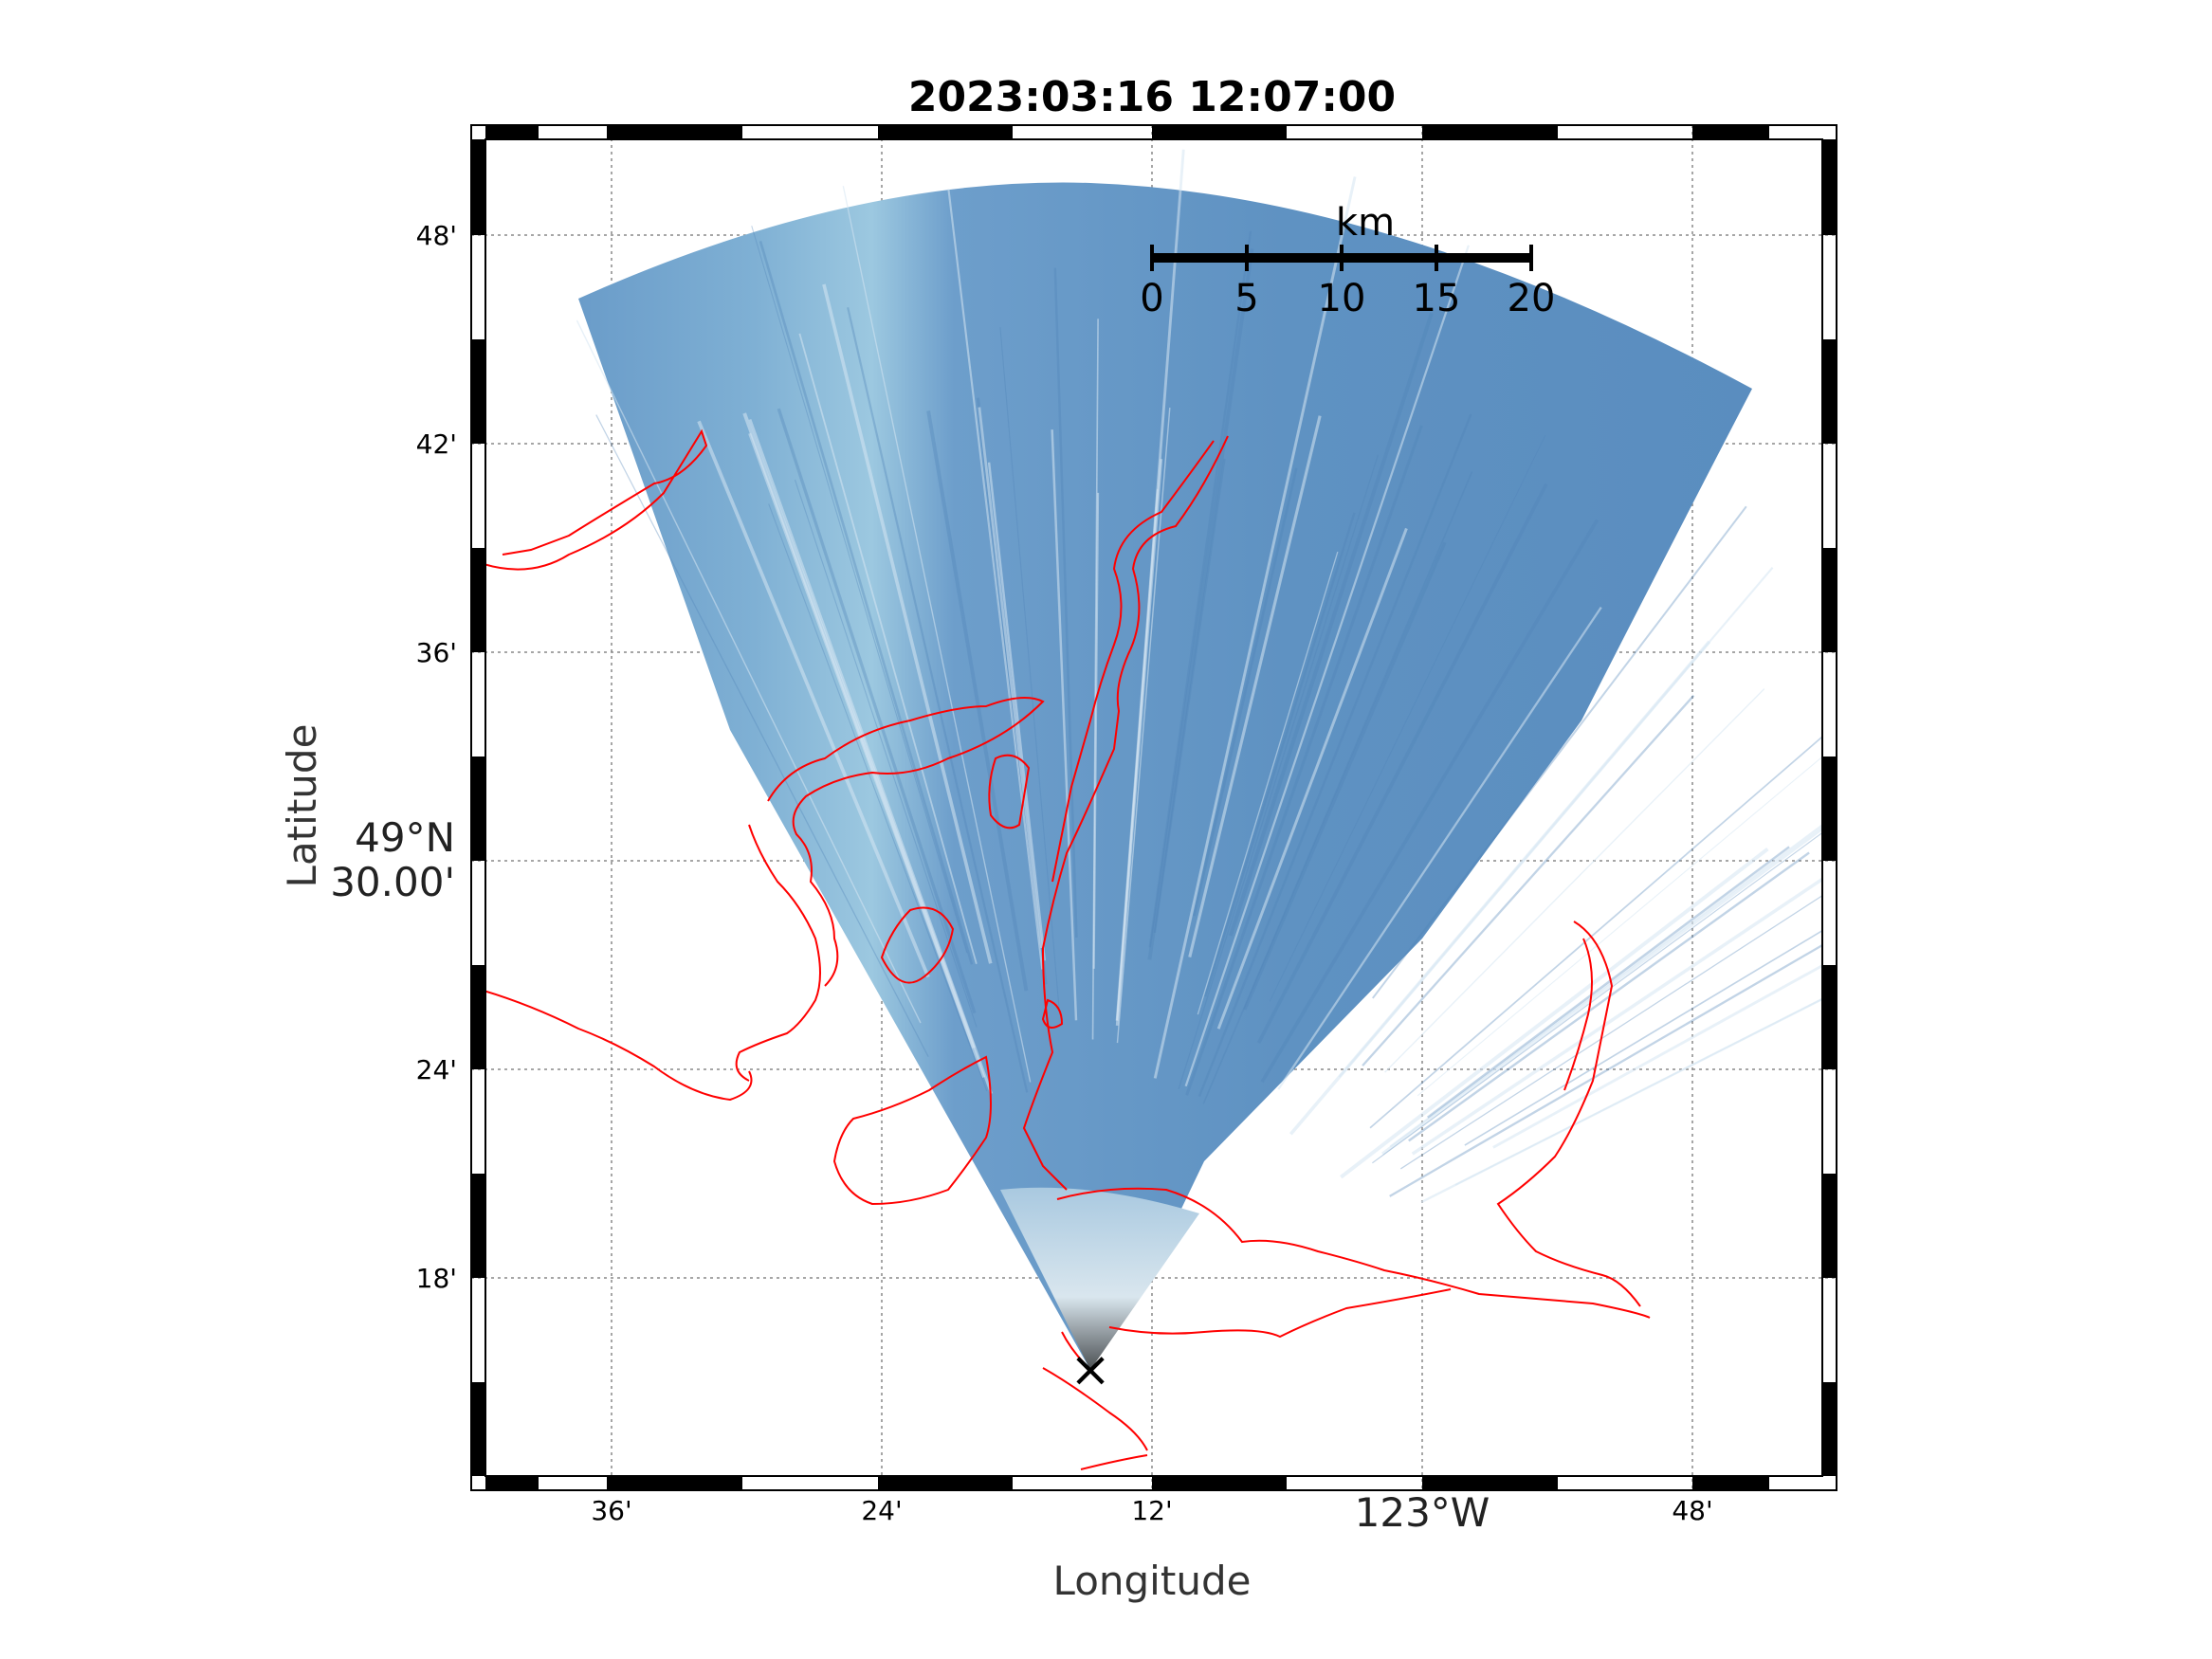 The height and width of the screenshot is (1659, 2212). What do you see at coordinates (1437, 298) in the screenshot?
I see `scale-bar-tick-label: 15` at bounding box center [1437, 298].